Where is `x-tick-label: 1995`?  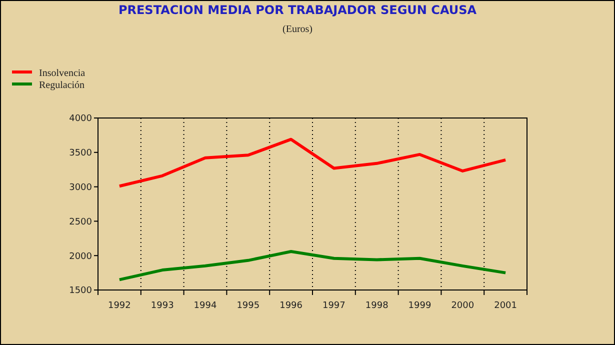 x-tick-label: 1995 is located at coordinates (248, 306).